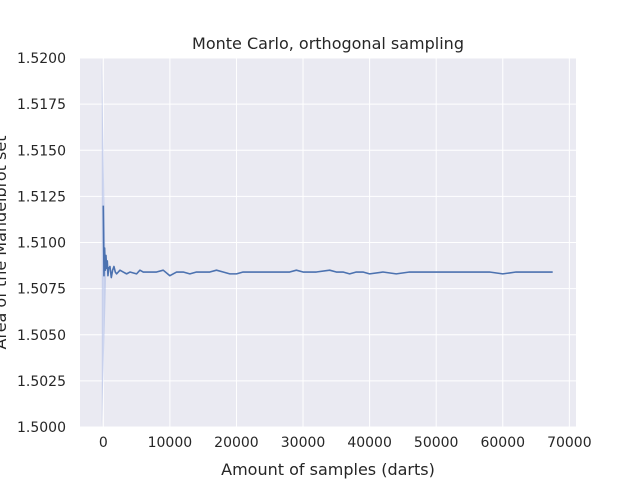 This screenshot has width=640, height=480. Describe the element at coordinates (303, 443) in the screenshot. I see `x-tick-label: 30000` at that location.